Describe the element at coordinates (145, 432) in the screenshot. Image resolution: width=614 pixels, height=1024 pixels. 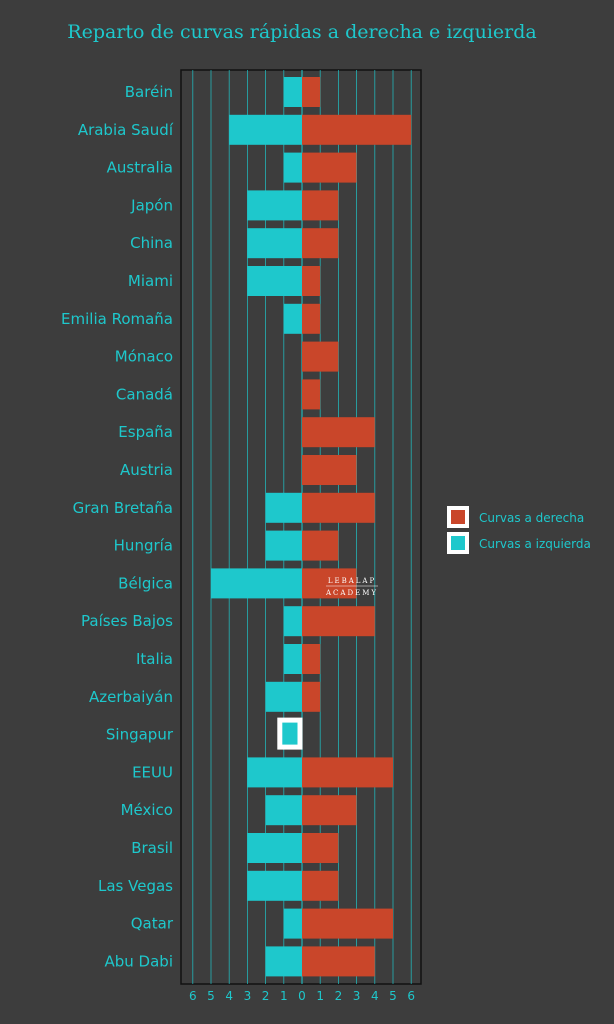
I see `category-label: España` at that location.